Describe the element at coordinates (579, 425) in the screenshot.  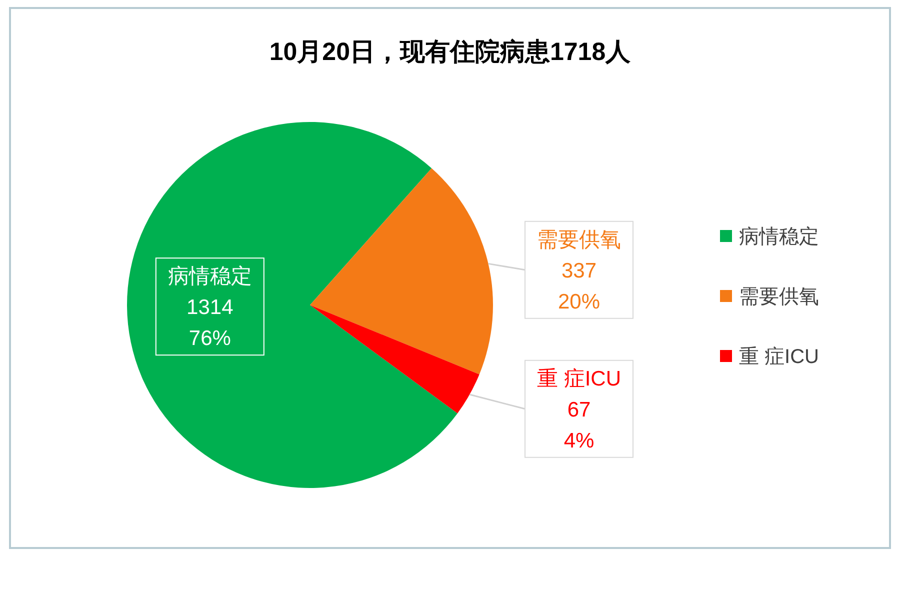
I see `data-label: 67 4%` at that location.